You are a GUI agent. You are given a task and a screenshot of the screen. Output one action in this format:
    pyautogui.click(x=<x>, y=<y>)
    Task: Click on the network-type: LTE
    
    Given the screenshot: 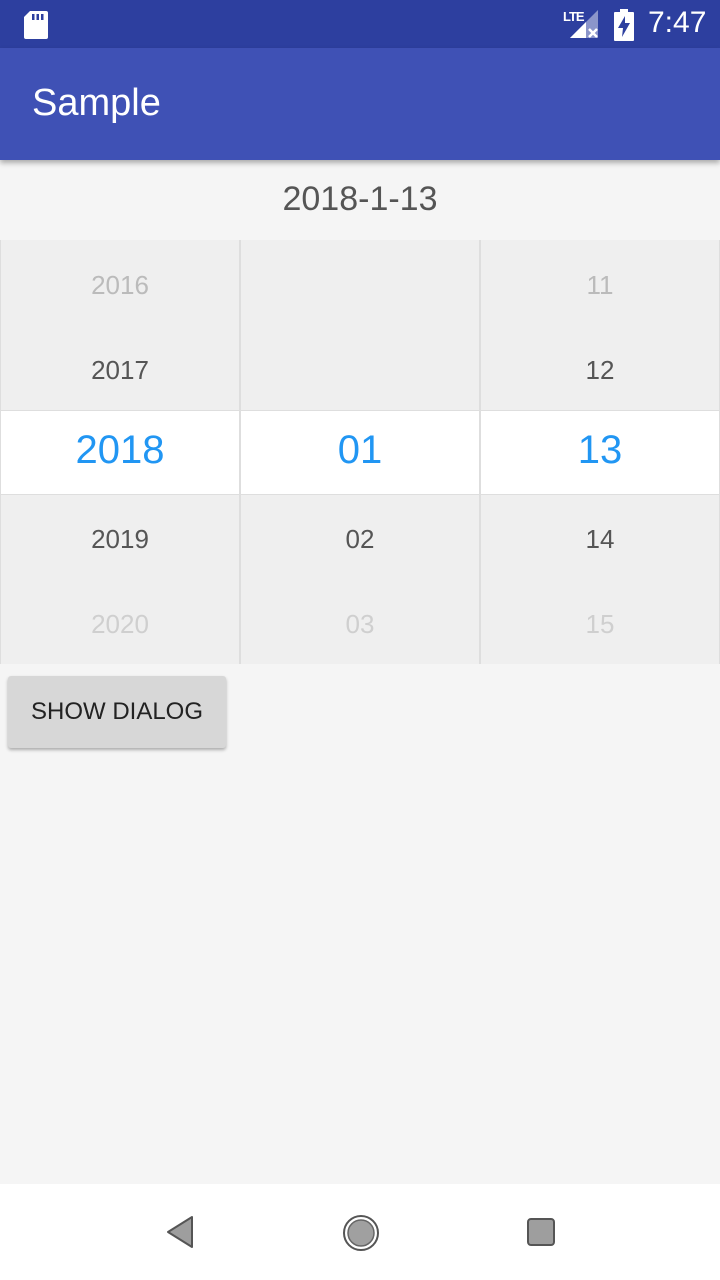 What is the action you would take?
    pyautogui.click(x=574, y=16)
    